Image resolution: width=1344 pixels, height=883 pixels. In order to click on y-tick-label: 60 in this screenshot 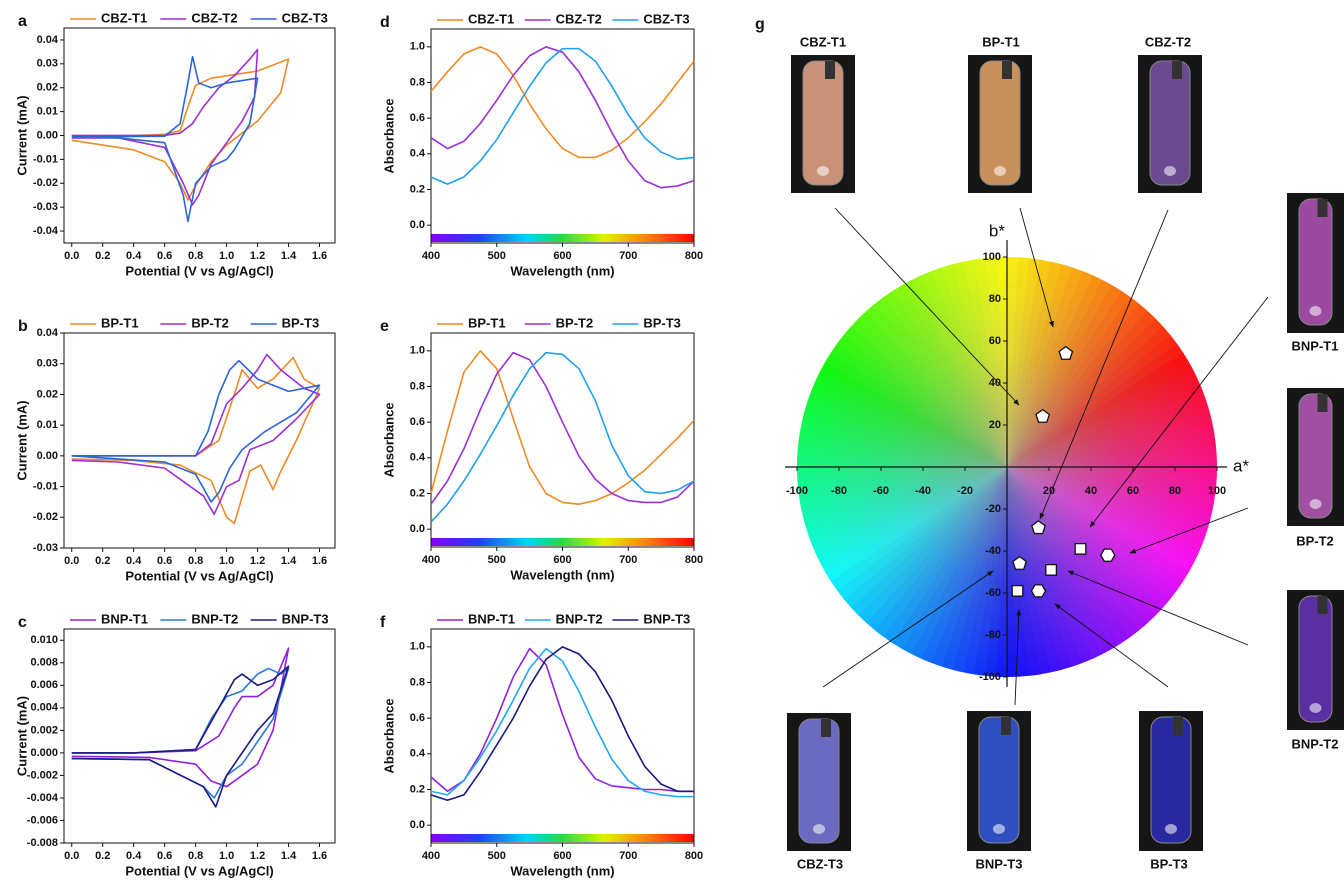, I will do `click(995, 341)`.